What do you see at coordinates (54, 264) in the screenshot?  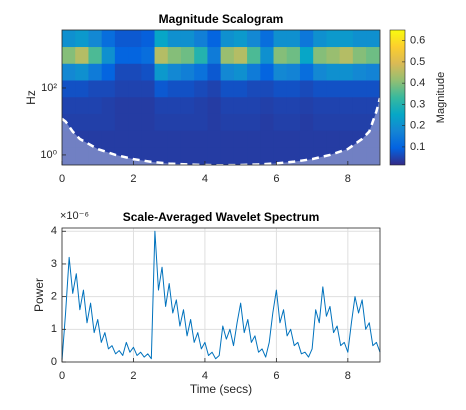 I see `y-tick-label: 3` at bounding box center [54, 264].